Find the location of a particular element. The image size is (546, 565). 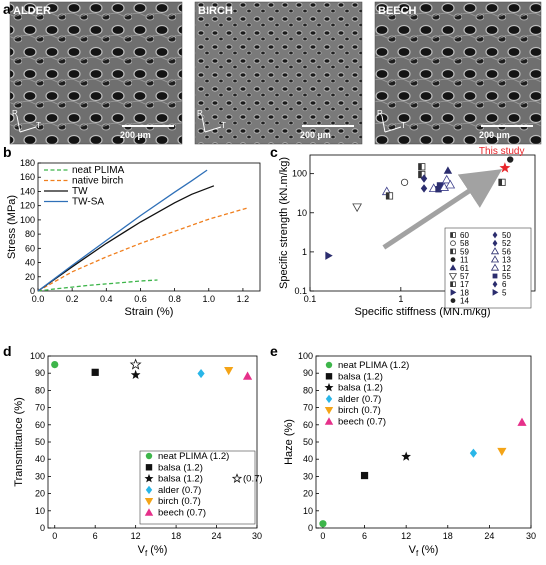

legend-label: 60 is located at coordinates (464, 235).